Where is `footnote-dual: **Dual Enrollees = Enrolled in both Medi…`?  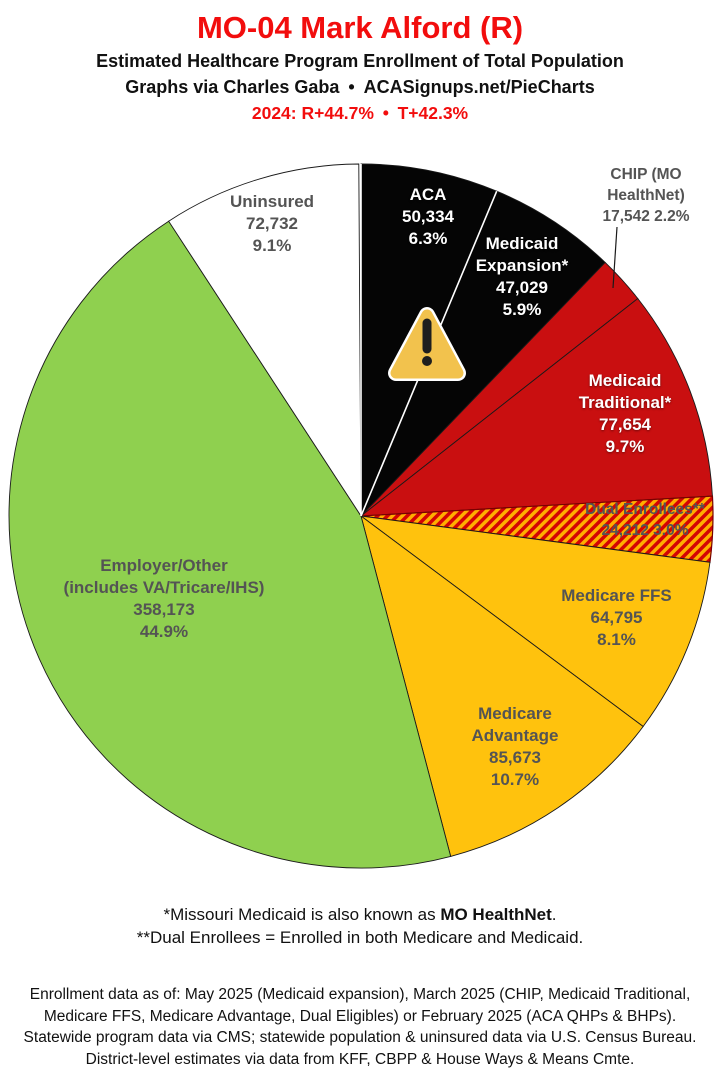
footnote-dual: **Dual Enrollees = Enrolled in both Medi… is located at coordinates (360, 937).